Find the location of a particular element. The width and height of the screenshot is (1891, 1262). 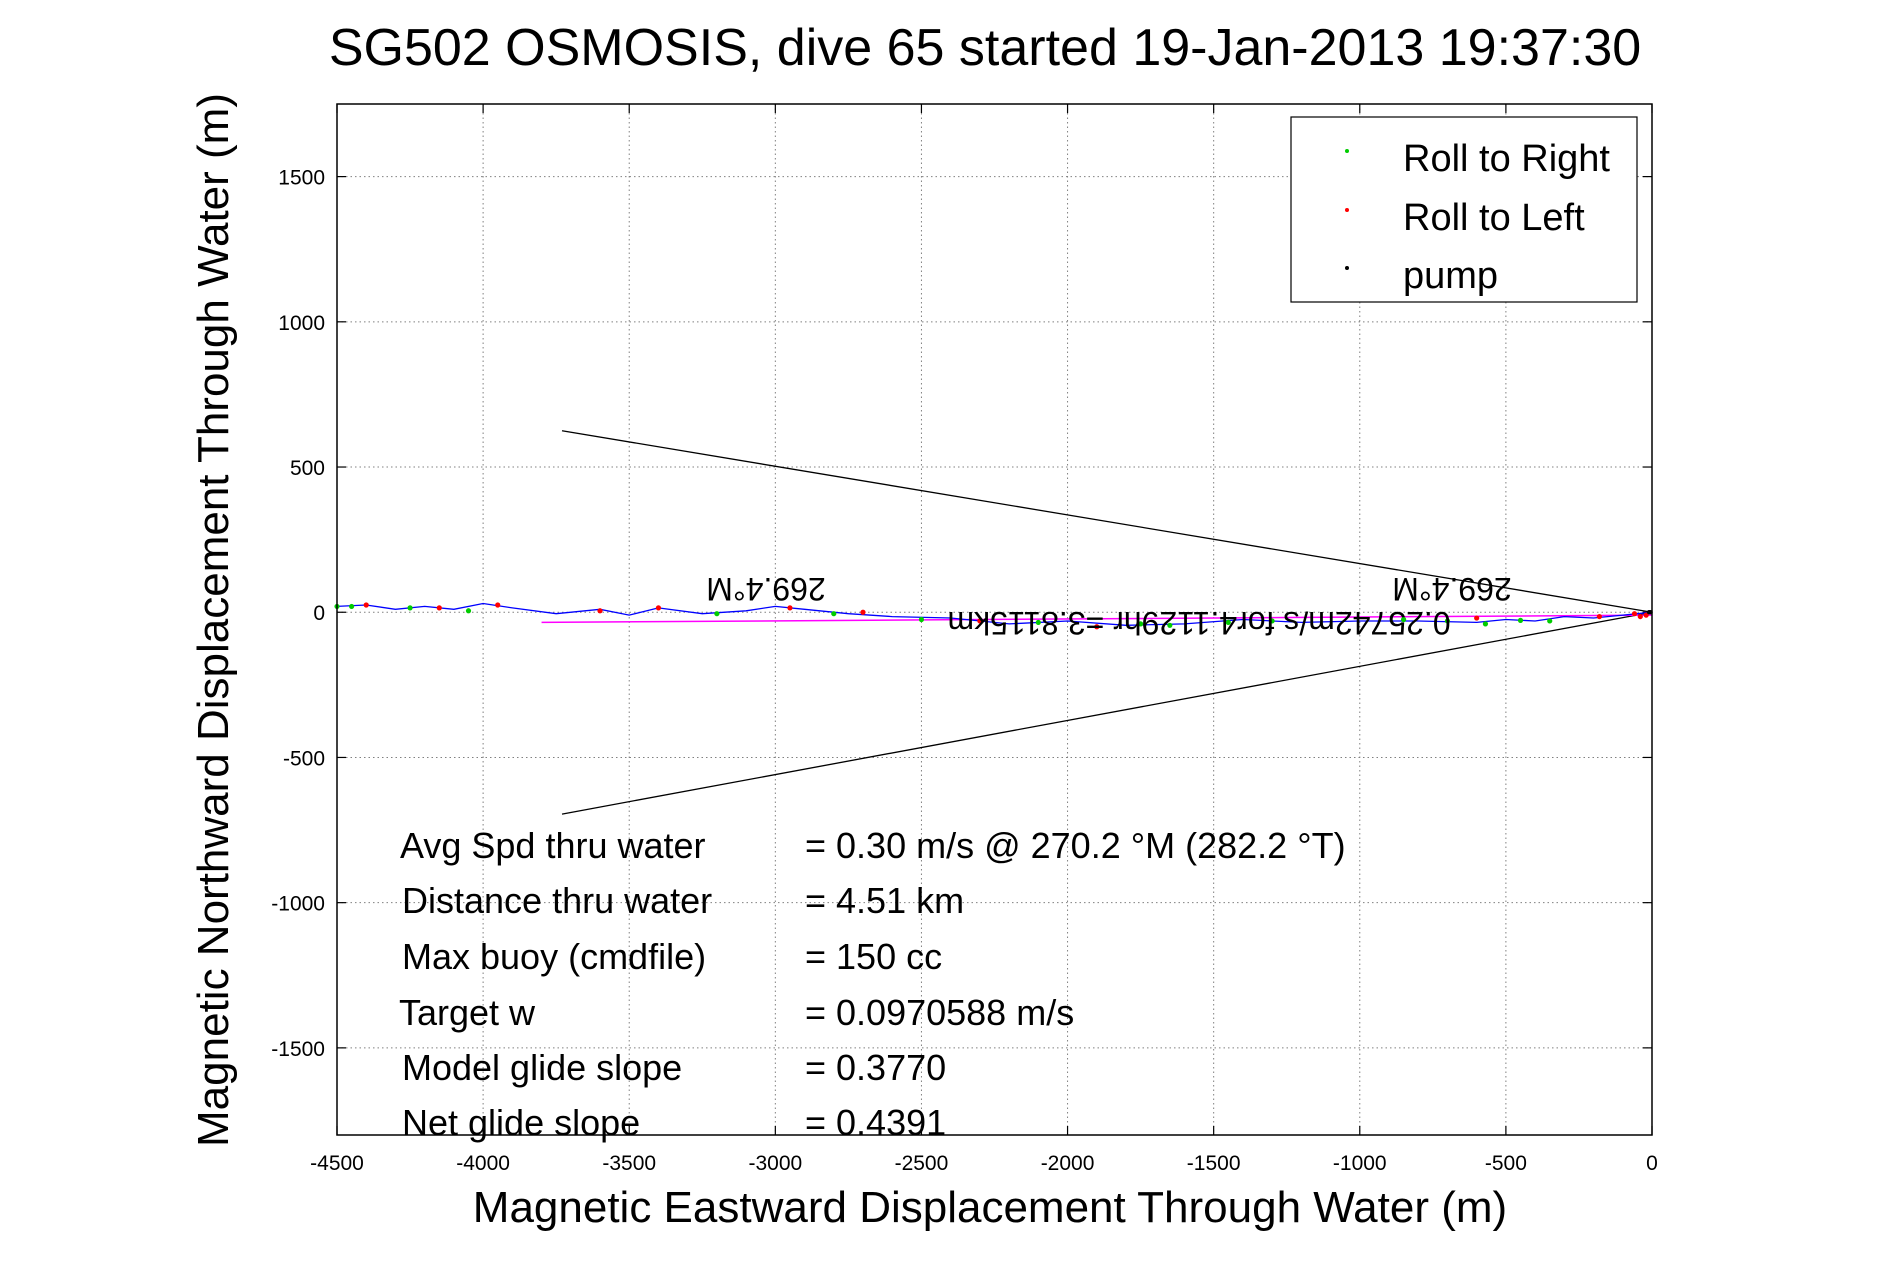

legend-marker-roll-right is located at coordinates (1347, 151).